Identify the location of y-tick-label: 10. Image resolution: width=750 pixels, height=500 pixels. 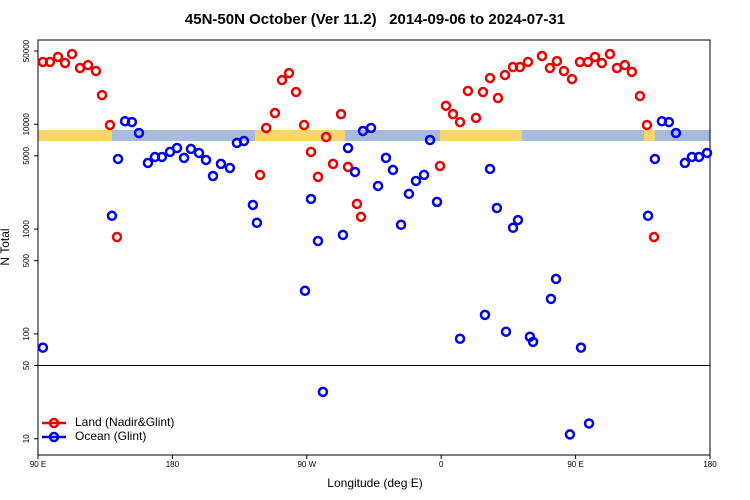
(26, 438).